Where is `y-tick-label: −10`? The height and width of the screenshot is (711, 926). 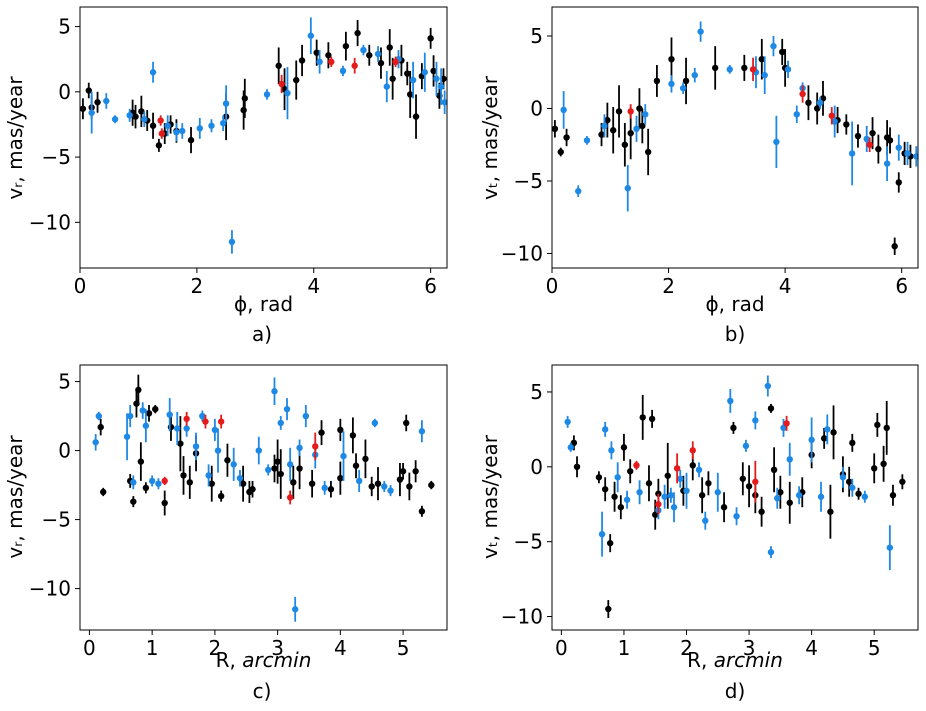
y-tick-label: −10 is located at coordinates (522, 254).